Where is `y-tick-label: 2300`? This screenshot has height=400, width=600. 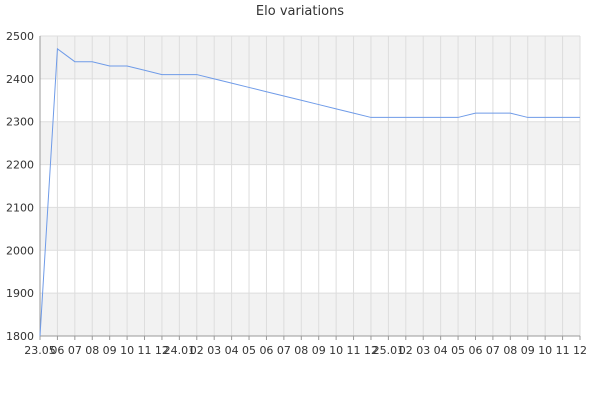
y-tick-label: 2300 is located at coordinates (20, 122).